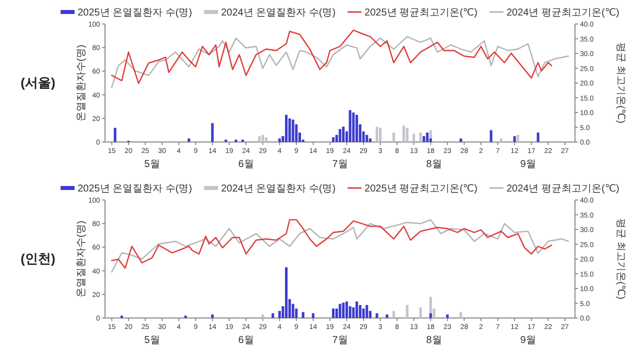 This screenshot has height=360, width=640. What do you see at coordinates (38, 258) in the screenshot?
I see `text: (인천)` at bounding box center [38, 258].